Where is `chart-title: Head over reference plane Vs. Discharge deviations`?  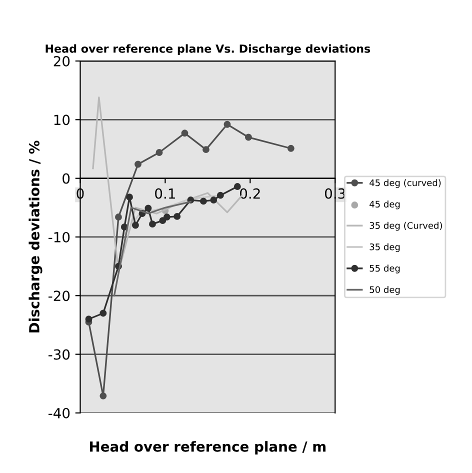
chart-title: Head over reference plane Vs. Discharge deviations is located at coordinates (208, 50).